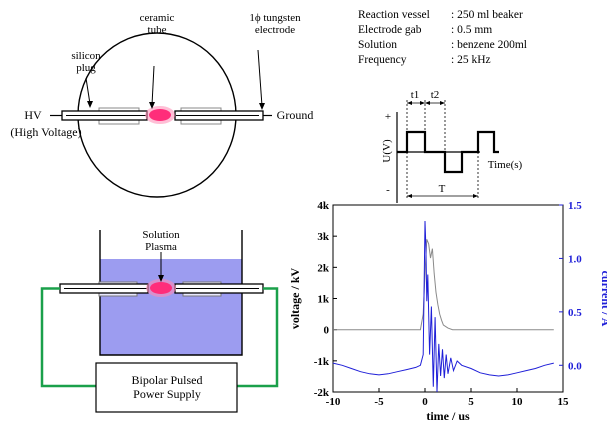  Describe the element at coordinates (435, 95) in the screenshot. I see `waveform-t2: t2` at that location.